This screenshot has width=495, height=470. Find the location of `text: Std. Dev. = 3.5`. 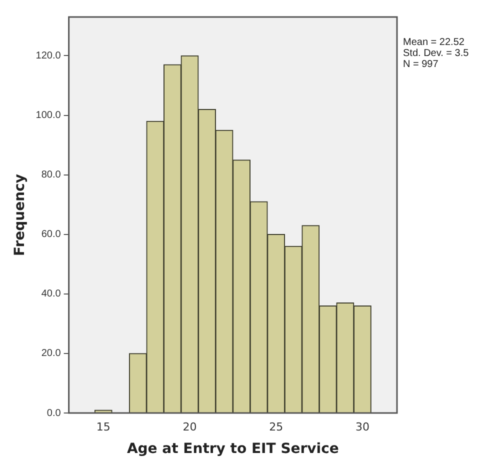

text: Std. Dev. = 3.5 is located at coordinates (436, 53).